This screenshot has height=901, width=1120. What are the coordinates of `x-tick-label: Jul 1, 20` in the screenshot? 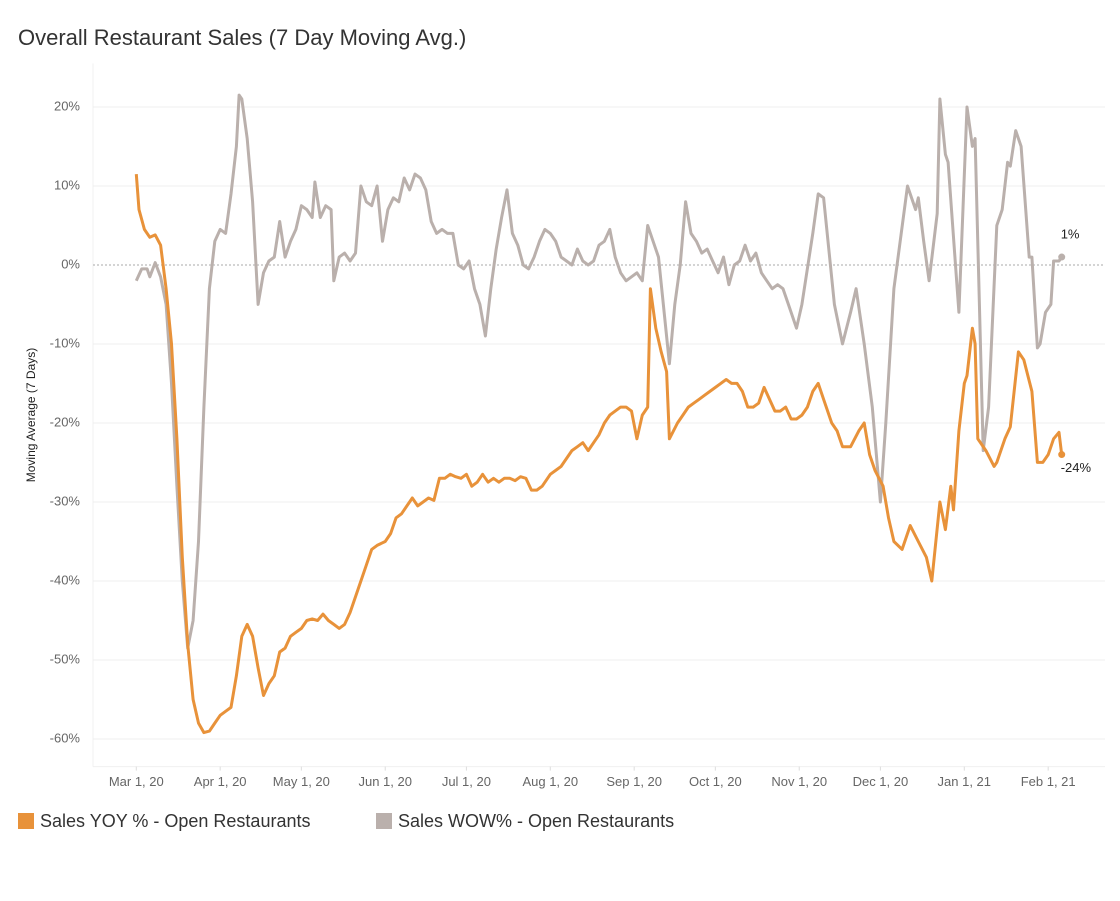 It's located at (466, 781).